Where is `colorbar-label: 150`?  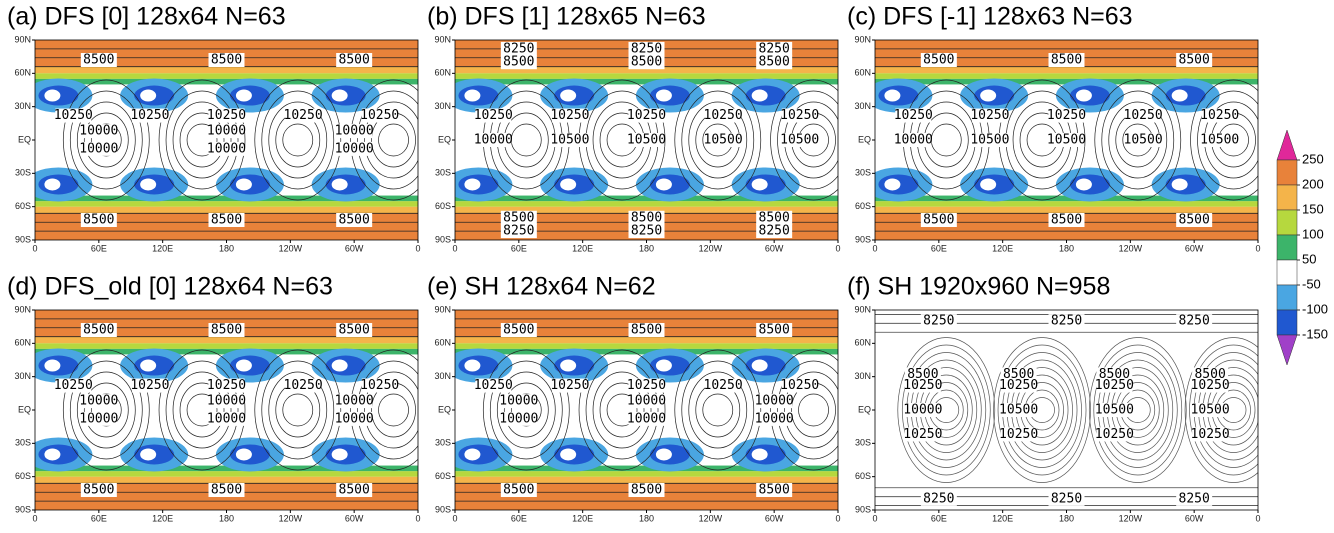
colorbar-label: 150 is located at coordinates (1313, 208).